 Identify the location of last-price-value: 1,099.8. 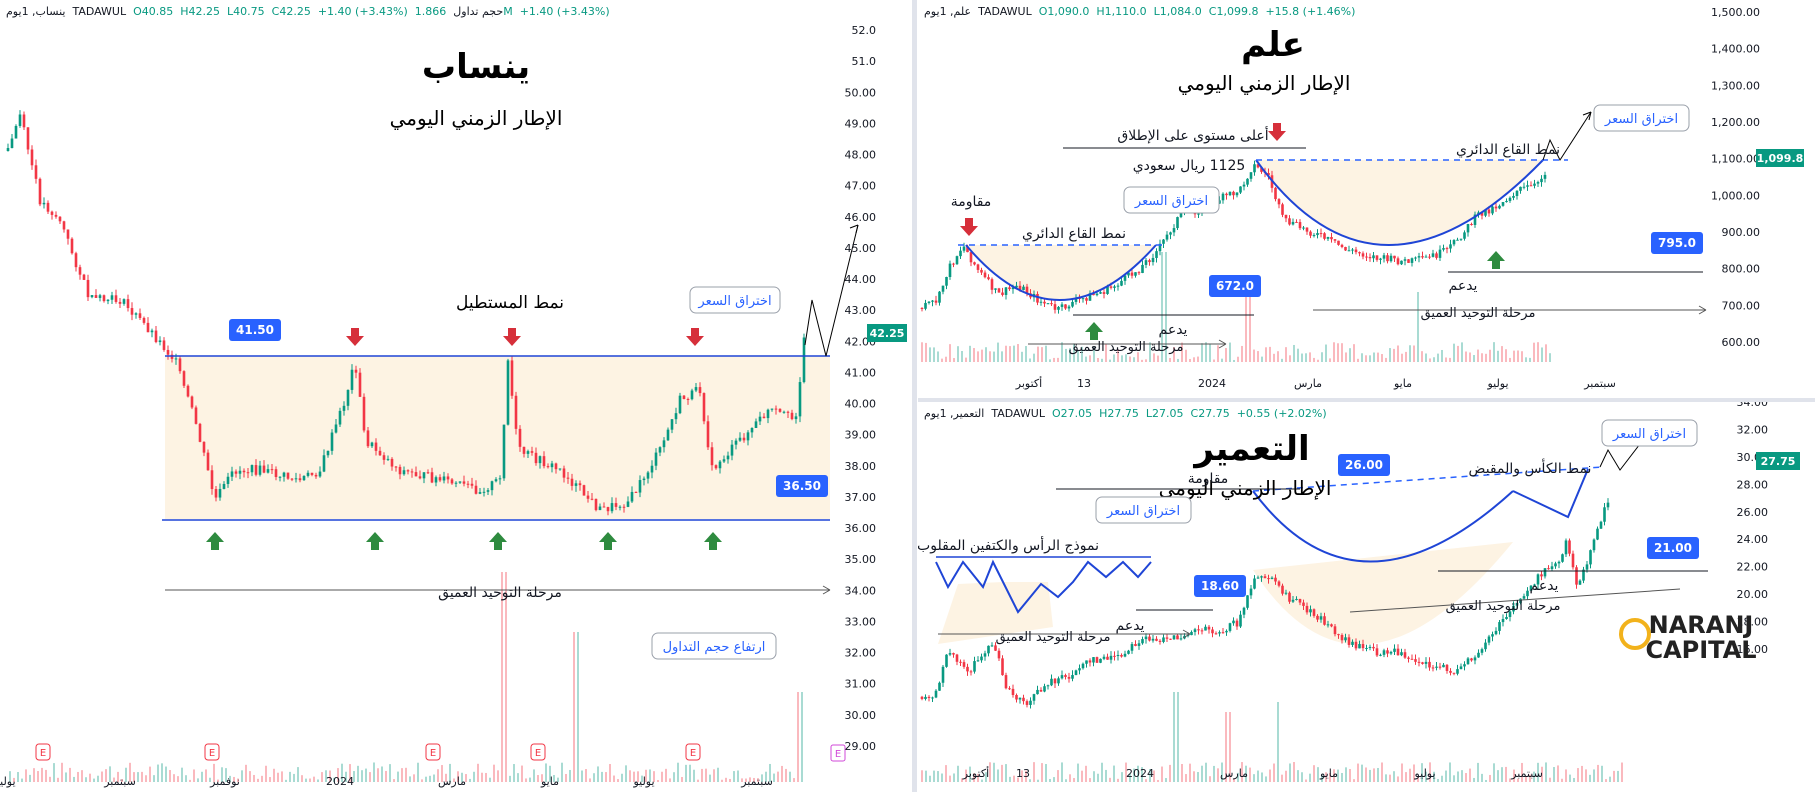
(1780, 158).